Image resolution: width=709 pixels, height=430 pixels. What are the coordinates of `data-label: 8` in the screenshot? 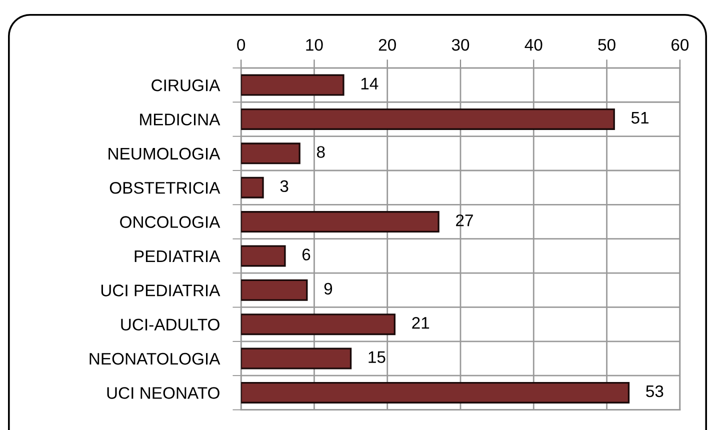 It's located at (320, 152).